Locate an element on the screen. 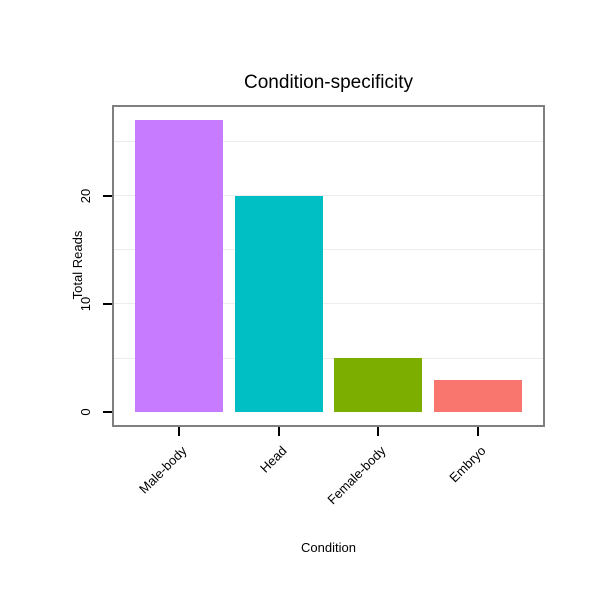  y-tick-label-0: 0 is located at coordinates (85, 412).